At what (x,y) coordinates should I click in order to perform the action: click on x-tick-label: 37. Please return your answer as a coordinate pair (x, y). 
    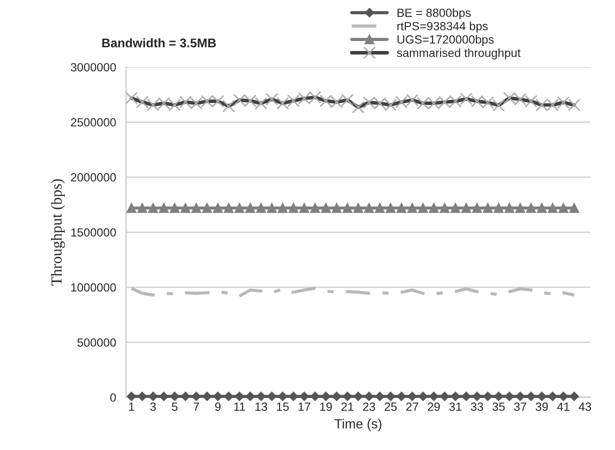
    Looking at the image, I should click on (520, 406).